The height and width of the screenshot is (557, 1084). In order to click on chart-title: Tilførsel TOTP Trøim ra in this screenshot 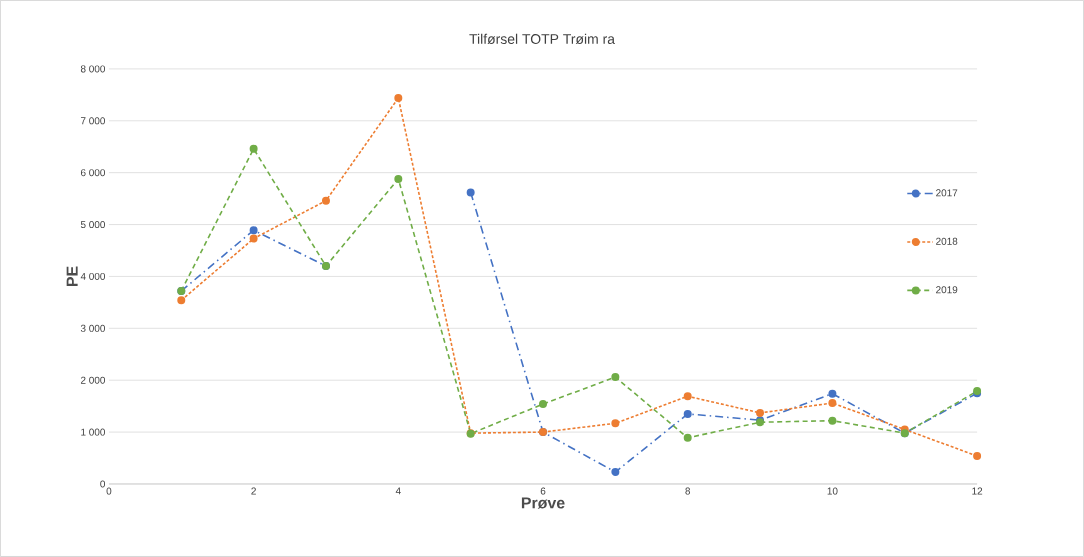, I will do `click(542, 39)`.